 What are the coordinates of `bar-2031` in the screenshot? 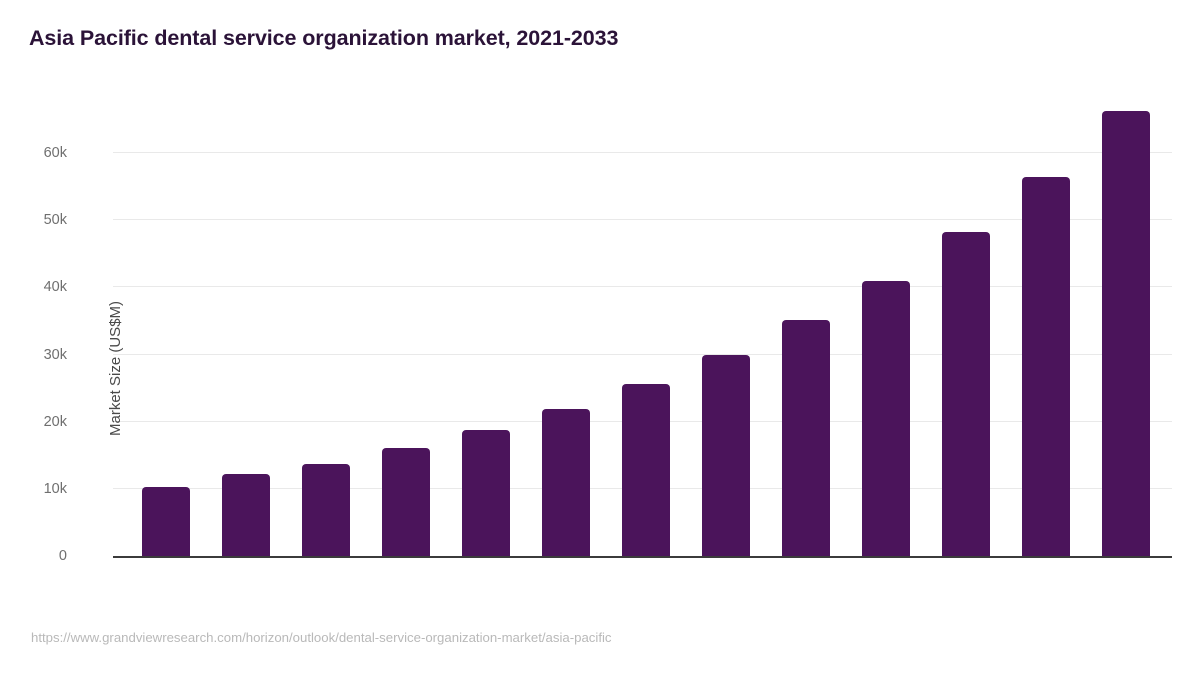 It's located at (966, 394).